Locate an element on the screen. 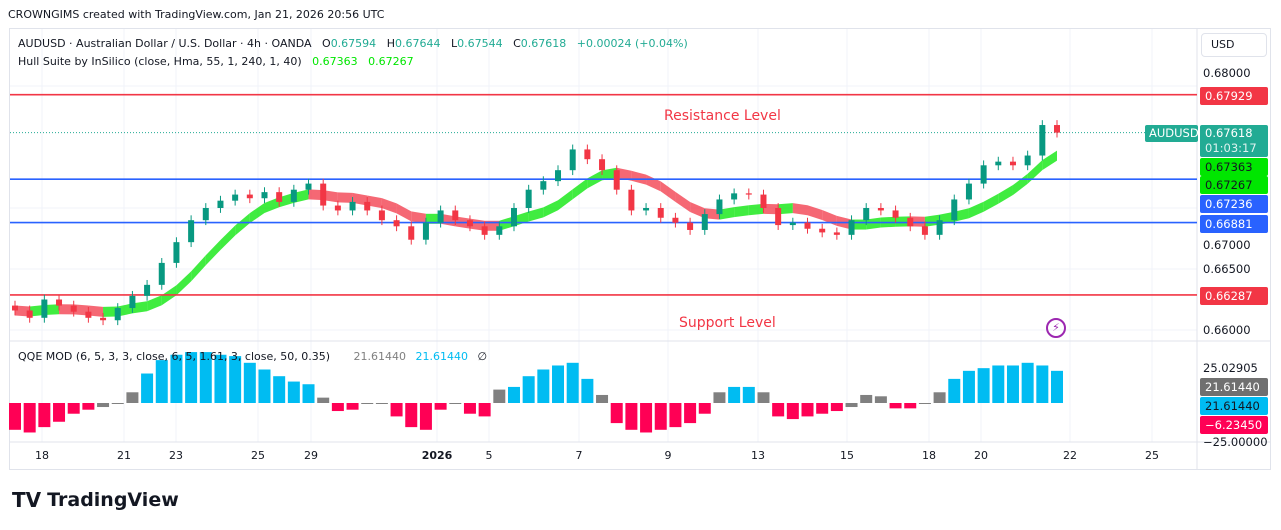 Image resolution: width=1281 pixels, height=530 pixels. qqe-value-3: ∅ is located at coordinates (482, 356).